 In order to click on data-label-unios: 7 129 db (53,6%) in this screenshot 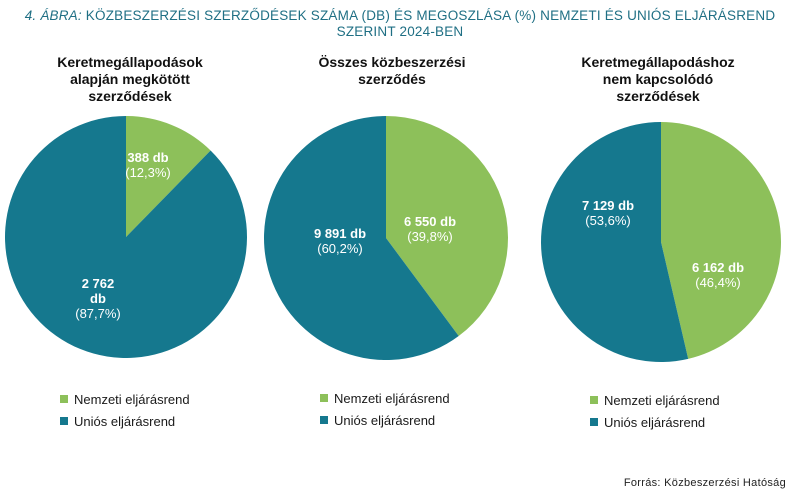, I will do `click(608, 213)`.